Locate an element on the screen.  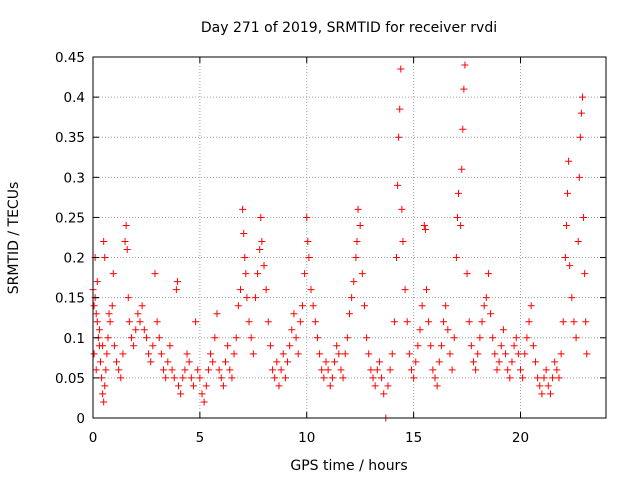
x-tick-labels: 0 5 10 15 20 is located at coordinates (309, 438).